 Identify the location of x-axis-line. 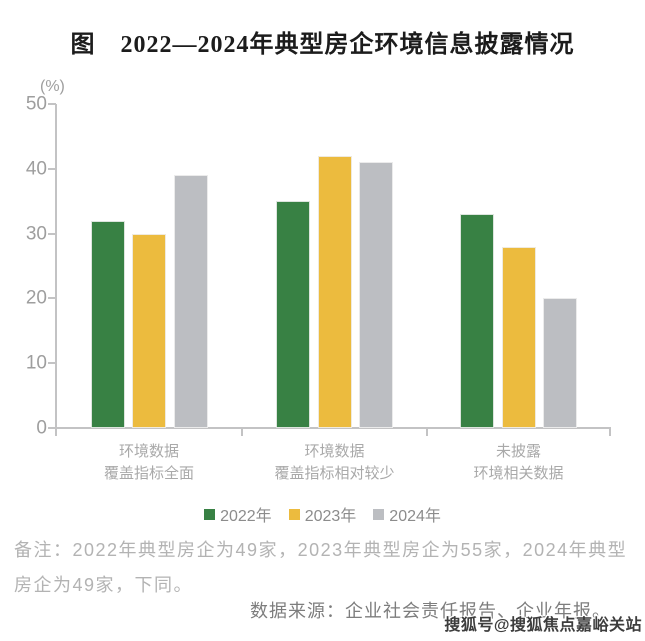
(333, 428).